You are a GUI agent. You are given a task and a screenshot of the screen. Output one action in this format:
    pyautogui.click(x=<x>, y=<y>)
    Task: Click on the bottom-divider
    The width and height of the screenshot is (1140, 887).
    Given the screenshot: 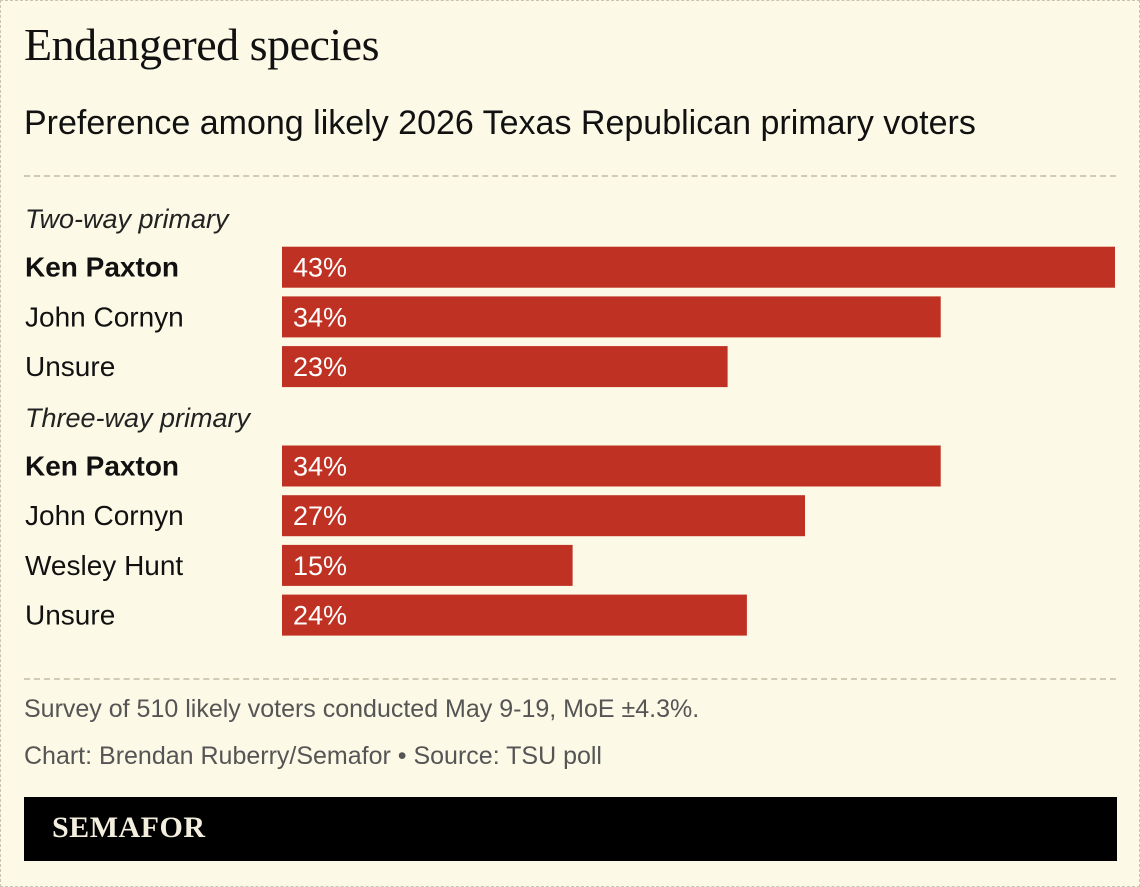 What is the action you would take?
    pyautogui.click(x=570, y=679)
    